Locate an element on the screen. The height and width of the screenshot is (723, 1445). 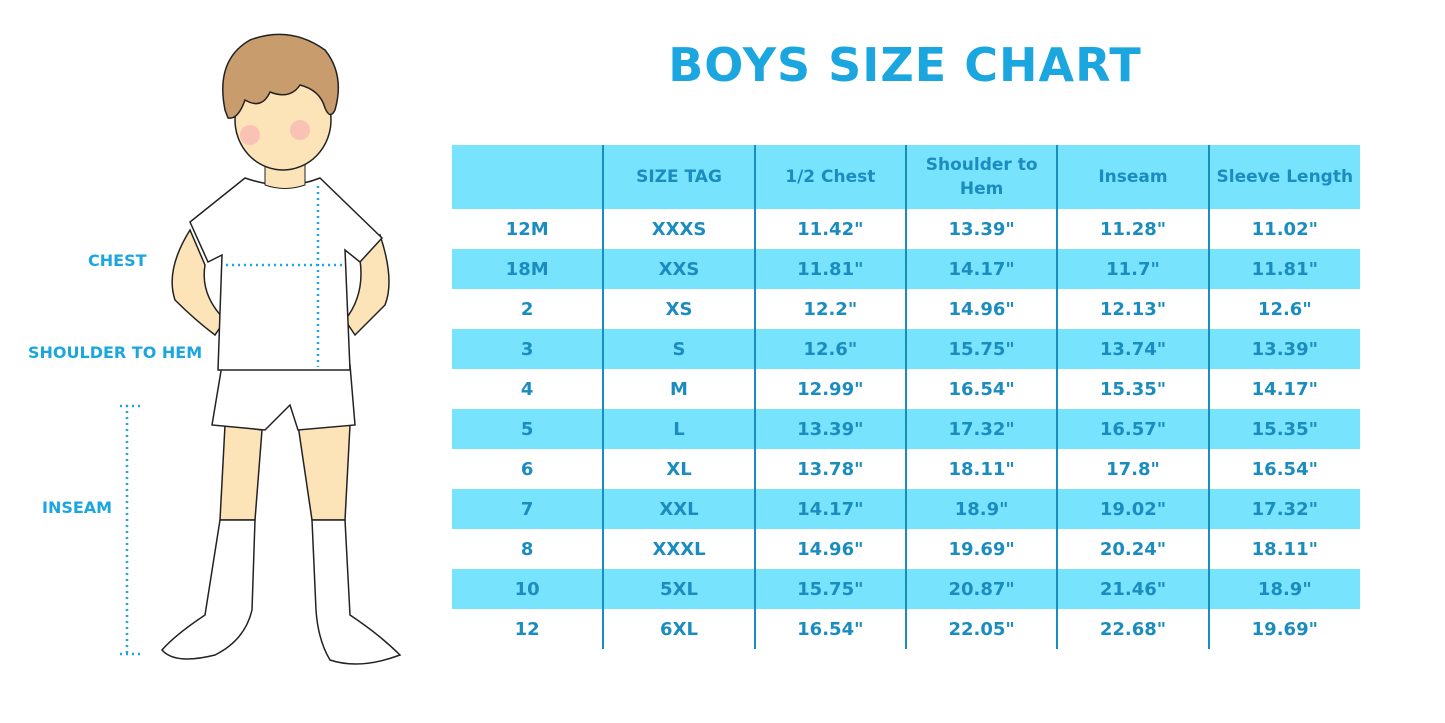
table-cell: 7 is located at coordinates (528, 509).